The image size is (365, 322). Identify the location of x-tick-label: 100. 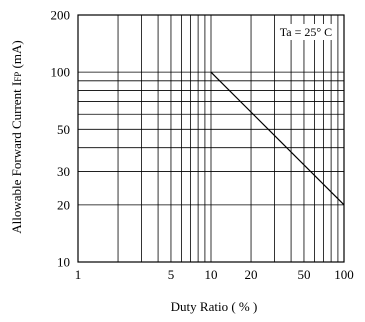
(344, 274).